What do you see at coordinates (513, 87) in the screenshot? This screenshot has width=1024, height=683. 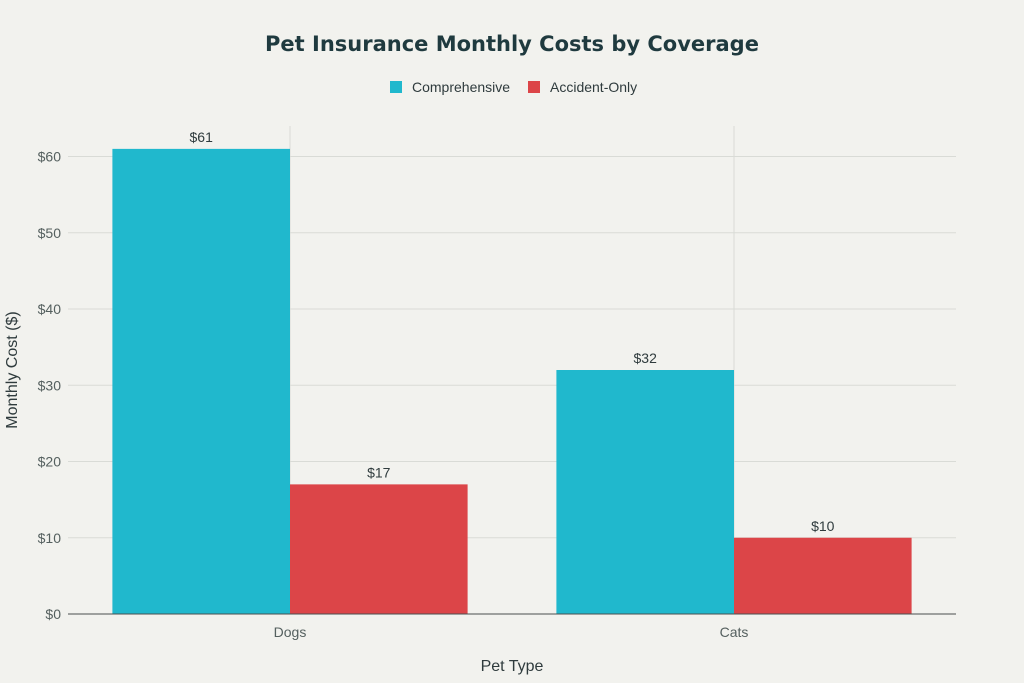 I see `legend: Comprehensive Accident-Only` at bounding box center [513, 87].